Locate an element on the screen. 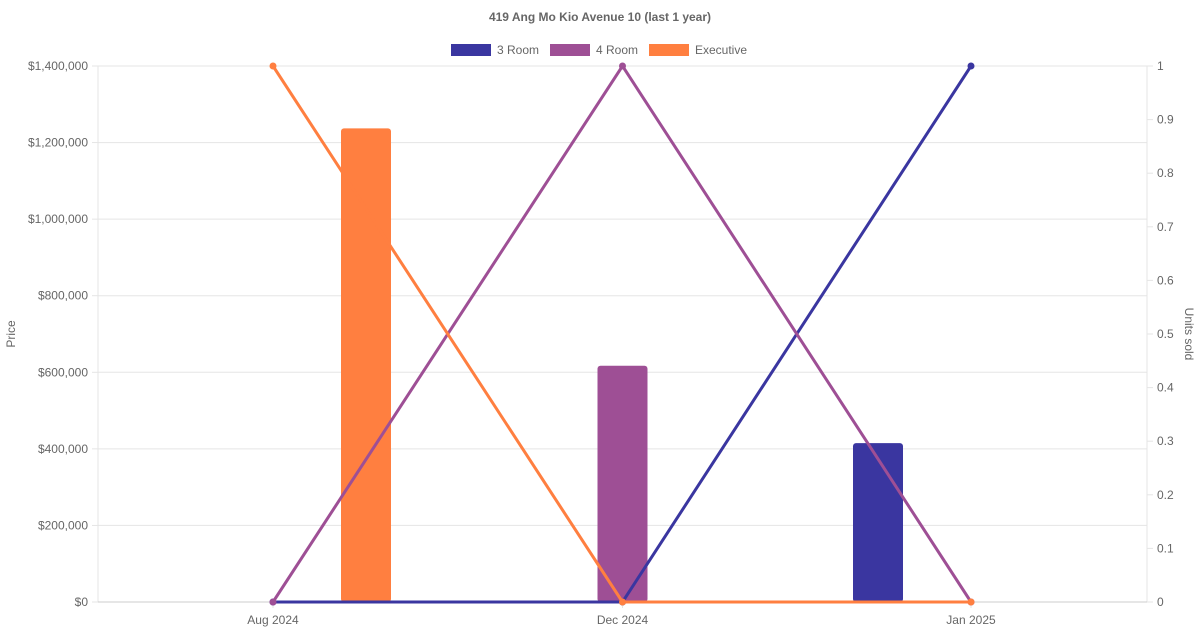 The width and height of the screenshot is (1200, 630). y-right-tick-label: 0.5 is located at coordinates (1165, 334).